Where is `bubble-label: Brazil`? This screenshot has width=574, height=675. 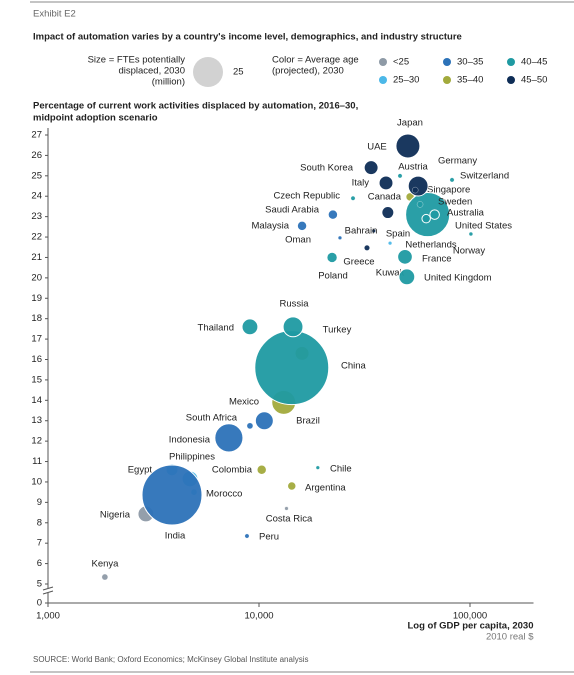
bubble-label: Brazil is located at coordinates (308, 421).